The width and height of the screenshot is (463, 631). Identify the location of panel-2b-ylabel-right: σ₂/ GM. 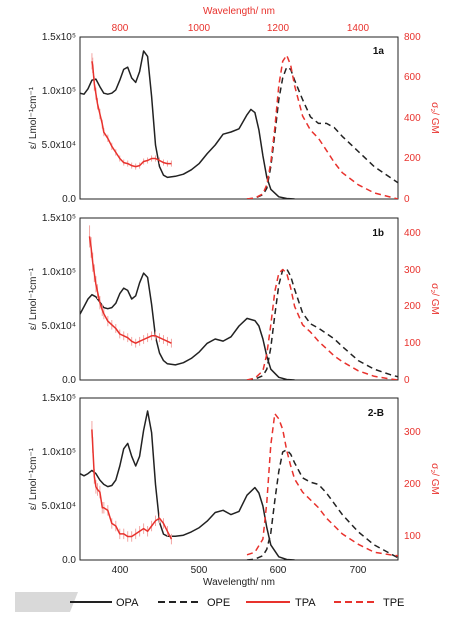
(434, 479).